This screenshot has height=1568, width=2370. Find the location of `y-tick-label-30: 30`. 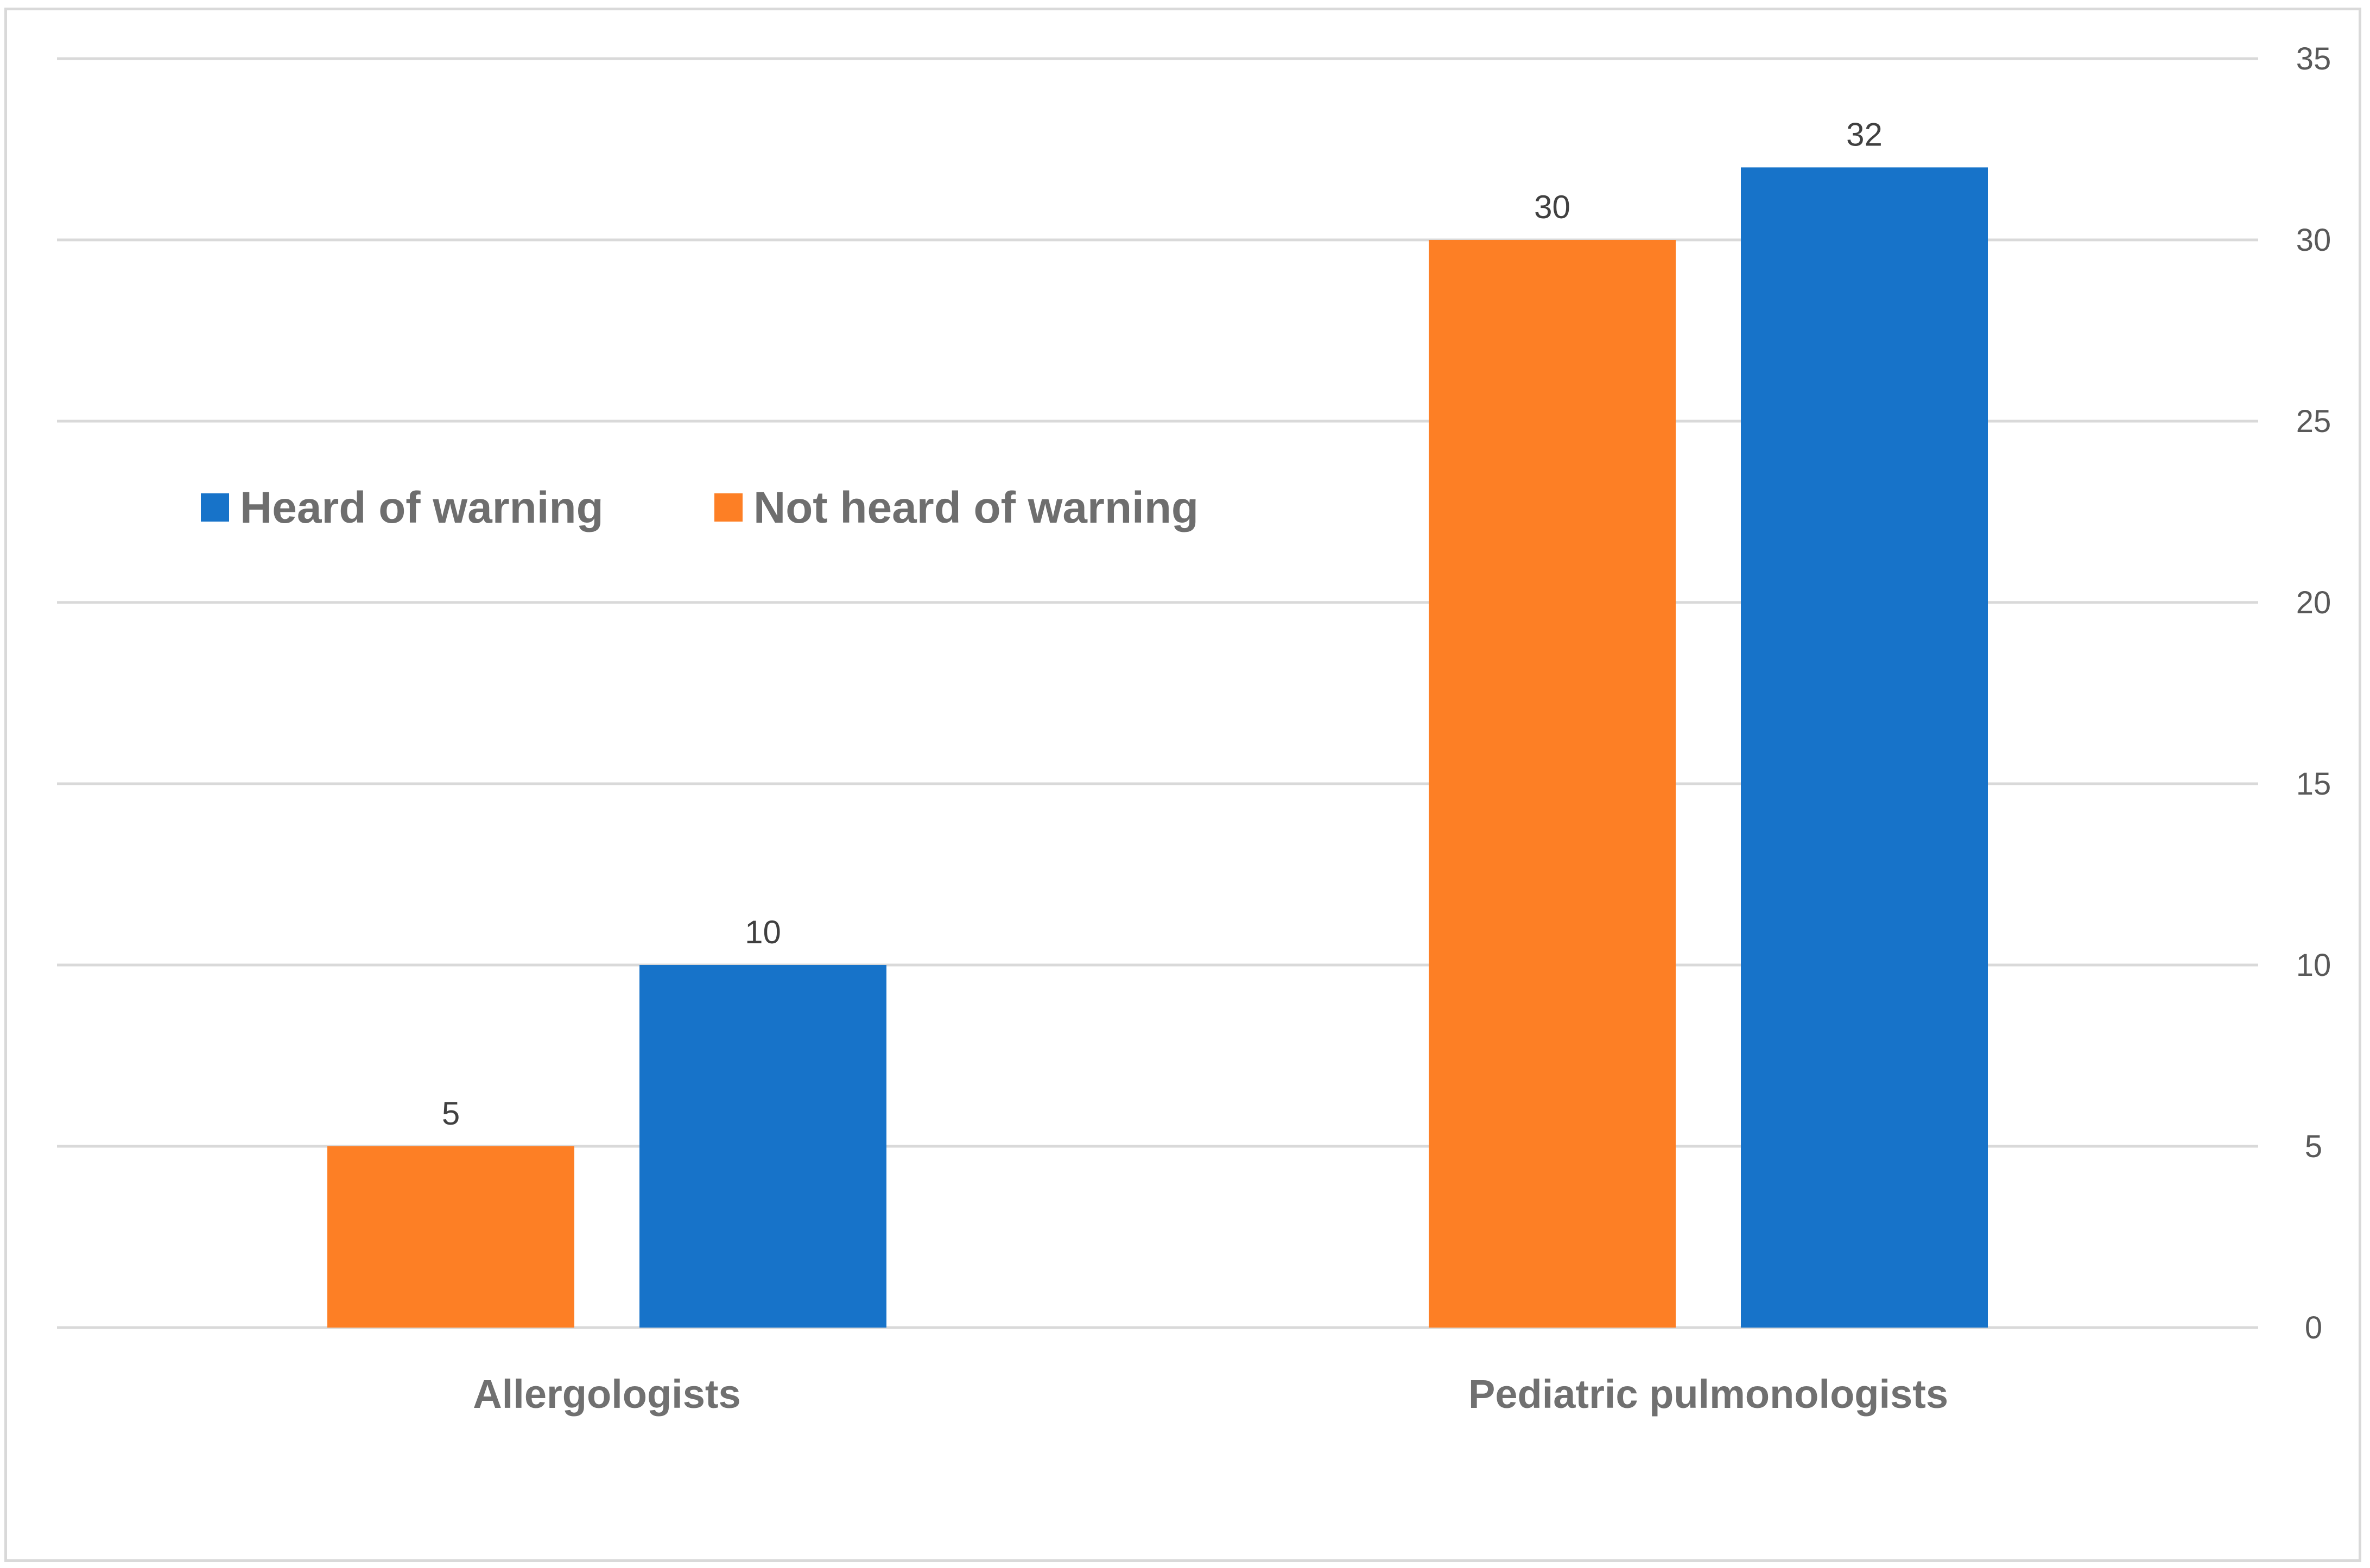

y-tick-label-30: 30 is located at coordinates (2313, 240).